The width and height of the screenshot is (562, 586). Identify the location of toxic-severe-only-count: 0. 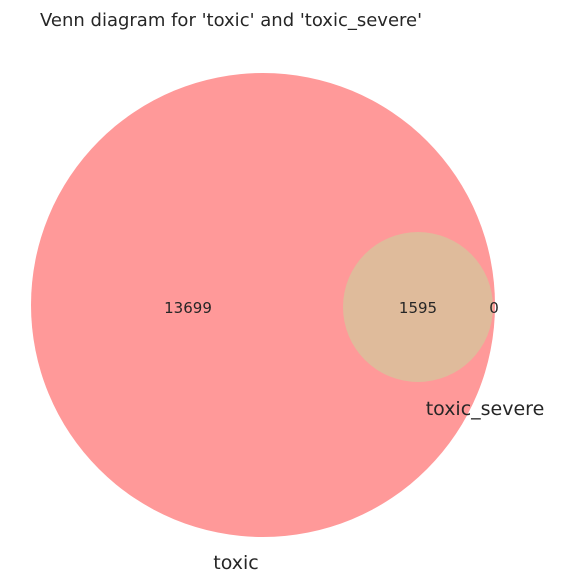
(494, 308).